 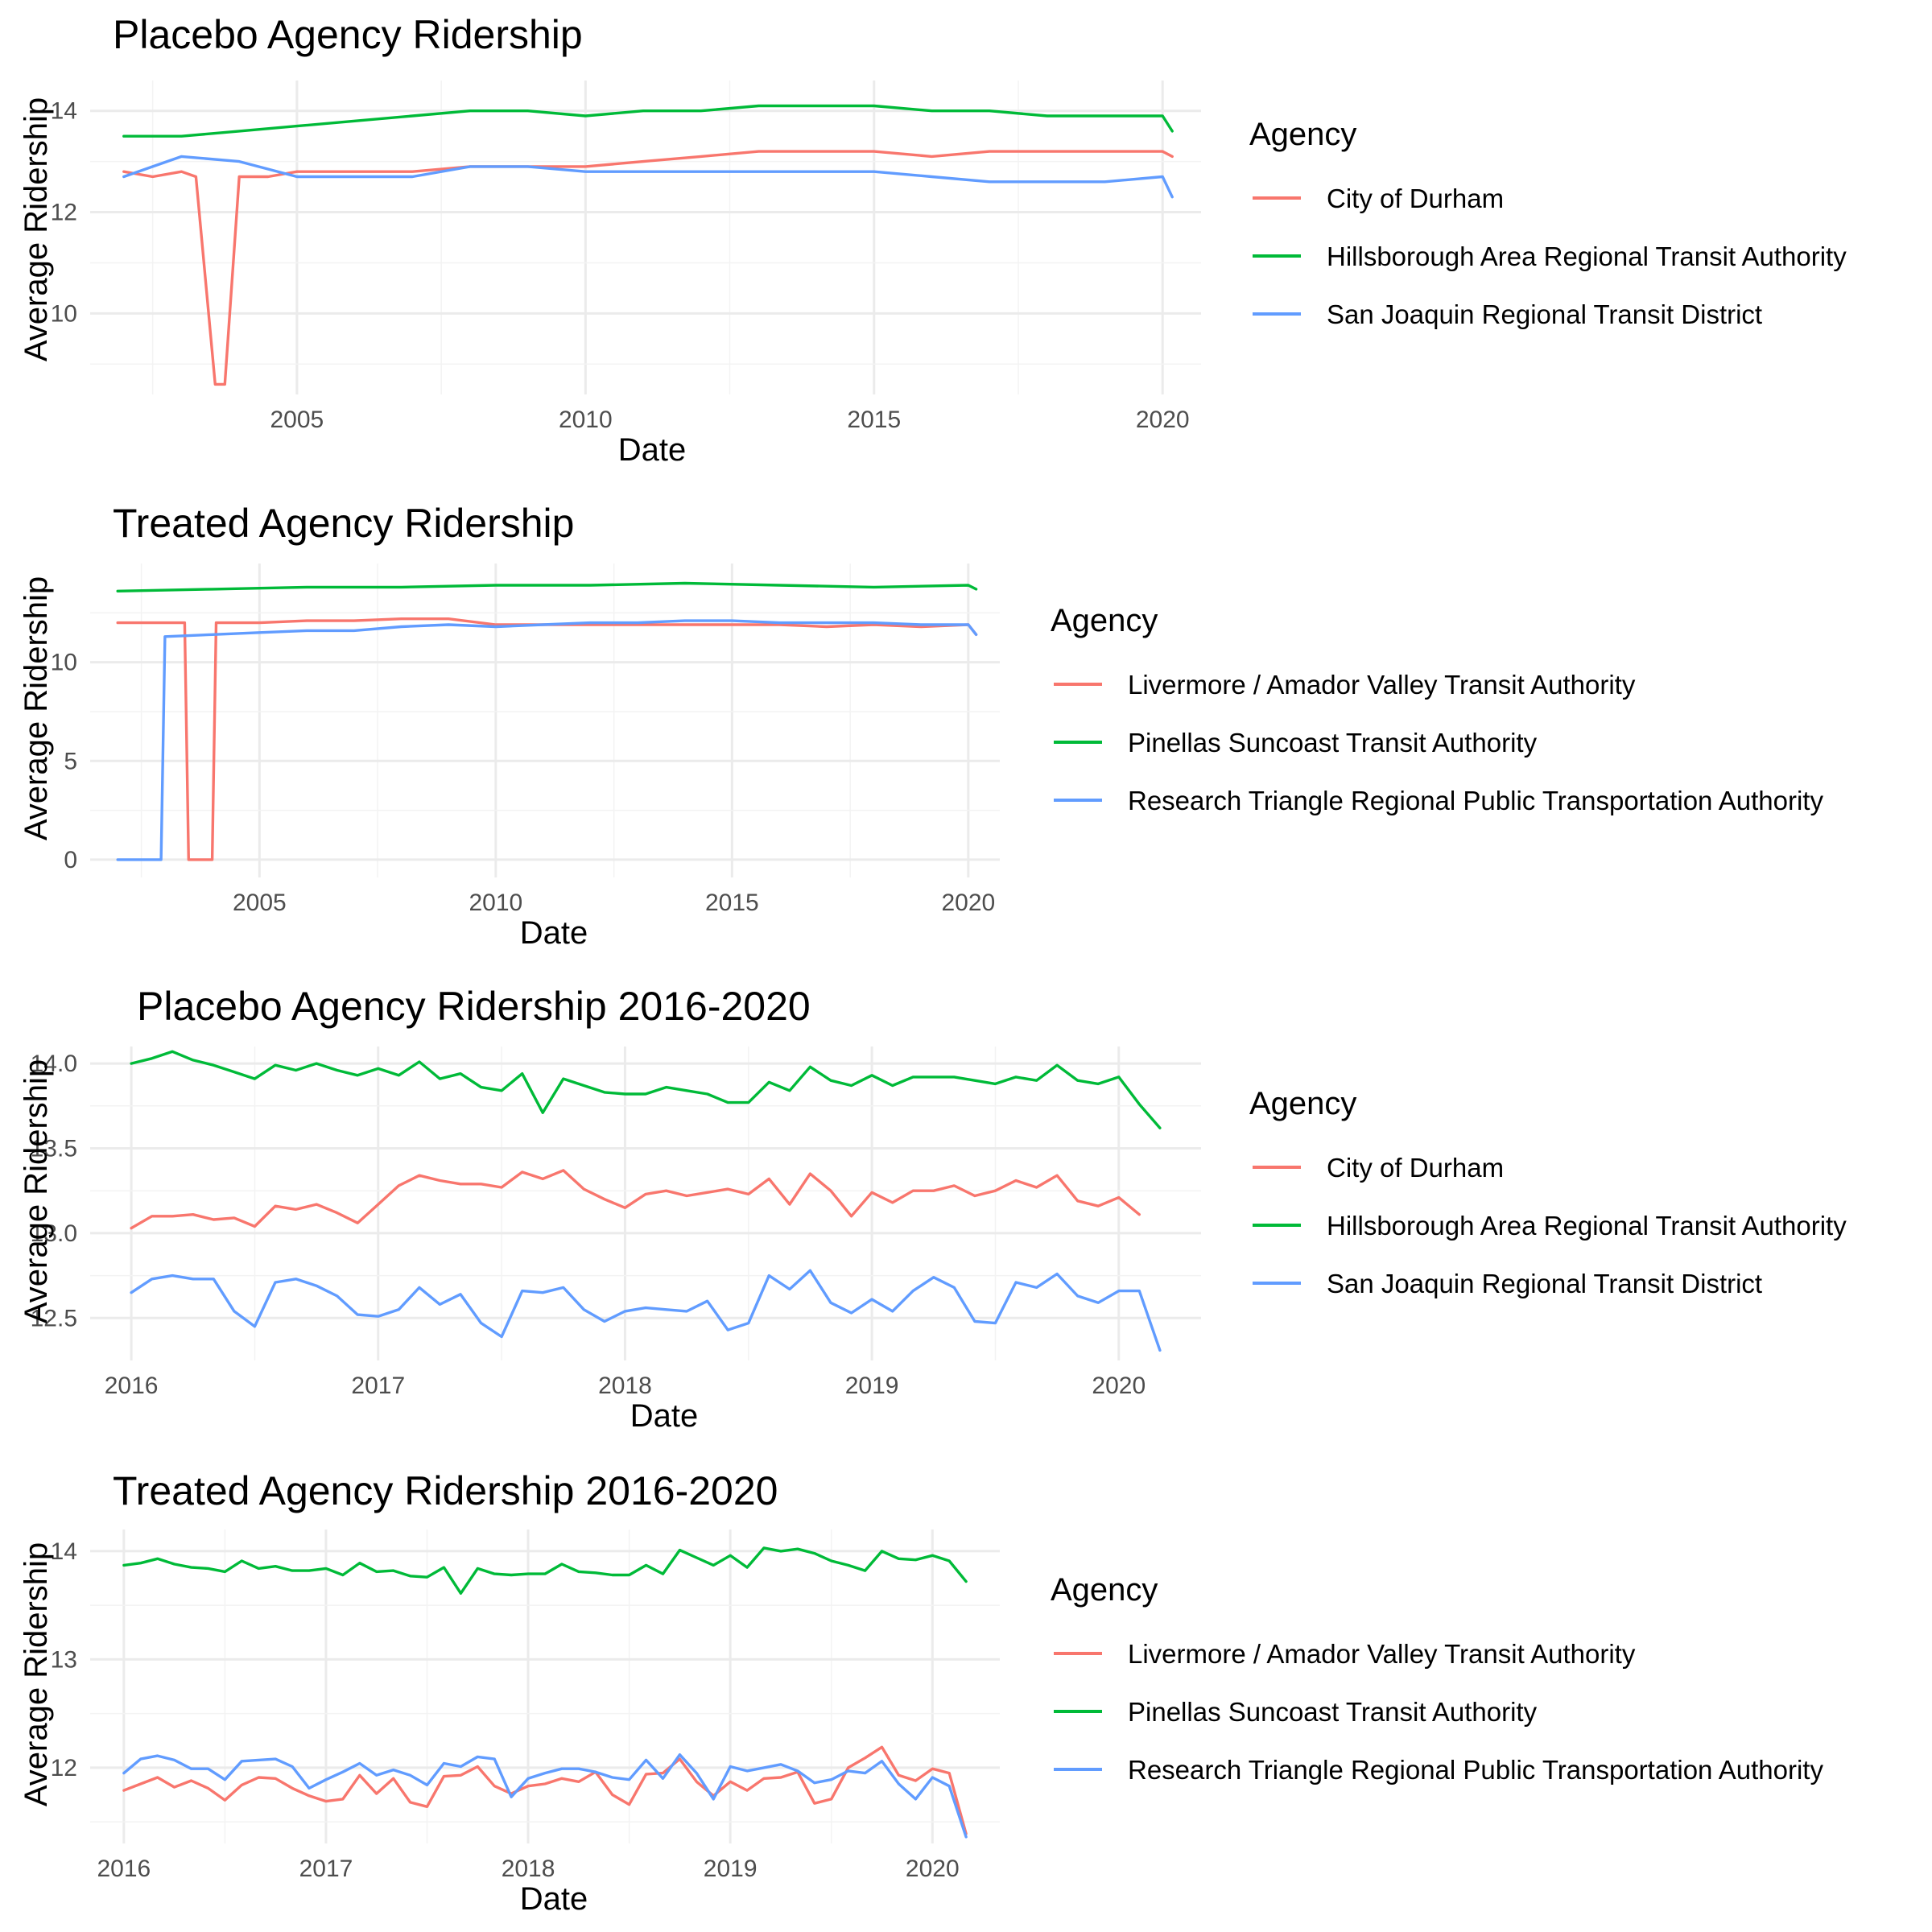 What do you see at coordinates (54, 1318) in the screenshot?
I see `y-tick-label: 12.5` at bounding box center [54, 1318].